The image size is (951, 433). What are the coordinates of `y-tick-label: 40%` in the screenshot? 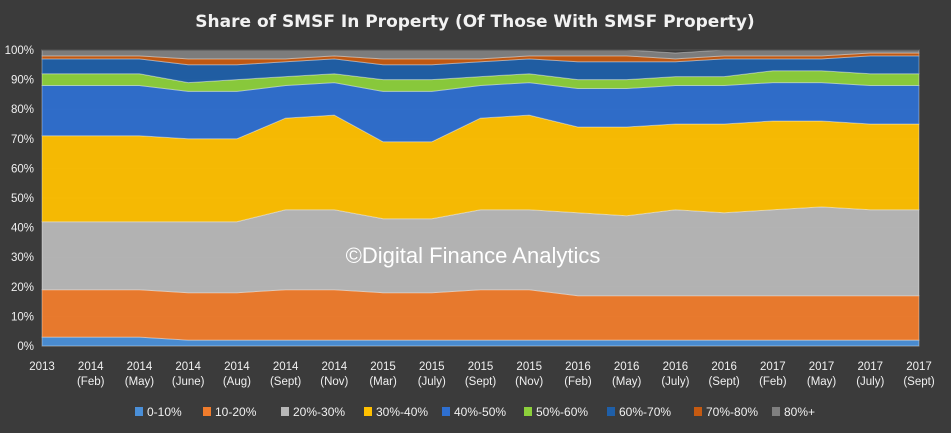 It's located at (22, 229).